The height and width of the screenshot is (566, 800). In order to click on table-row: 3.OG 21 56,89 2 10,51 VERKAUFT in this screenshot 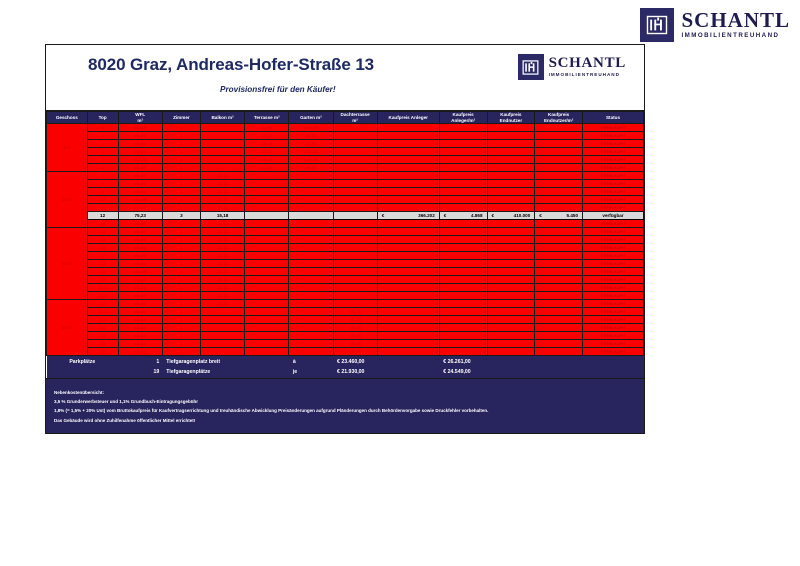, I will do `click(345, 328)`.